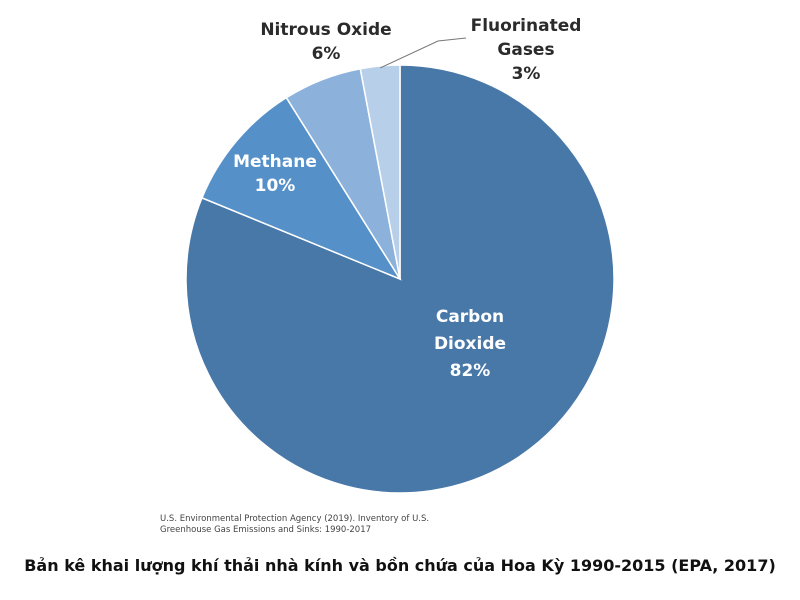 Image resolution: width=800 pixels, height=600 pixels. Describe the element at coordinates (470, 344) in the screenshot. I see `slice-label-carbon-dioxide: Carbon Dioxide 82%` at that location.